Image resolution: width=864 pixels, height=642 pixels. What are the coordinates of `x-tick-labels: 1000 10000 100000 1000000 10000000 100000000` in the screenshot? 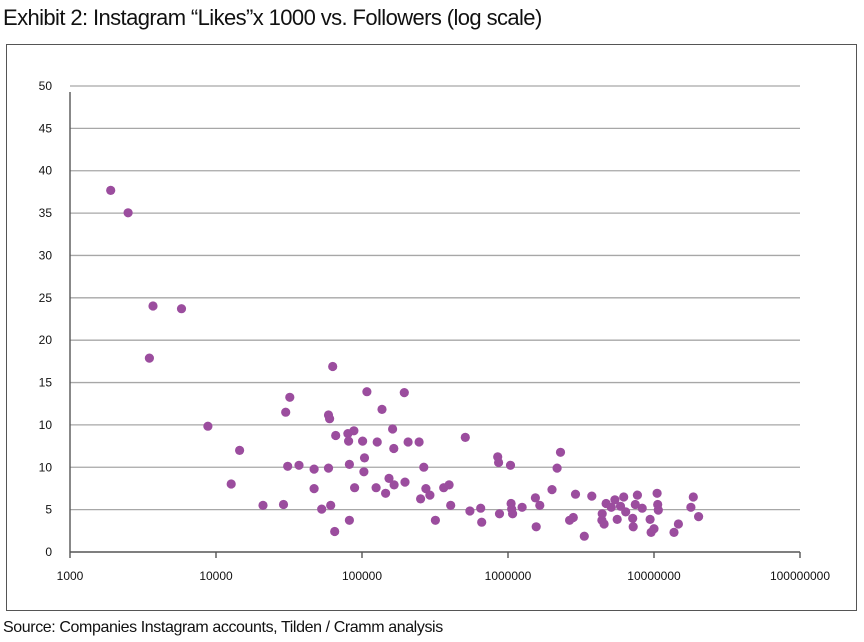 It's located at (444, 576).